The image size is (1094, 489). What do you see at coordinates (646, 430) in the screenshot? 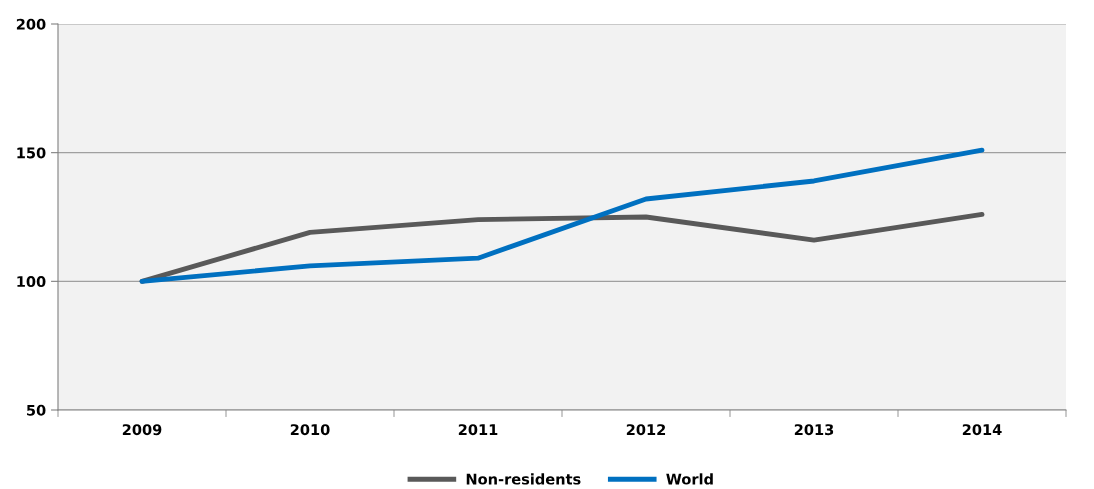
I see `x-tick-label: 2012` at bounding box center [646, 430].